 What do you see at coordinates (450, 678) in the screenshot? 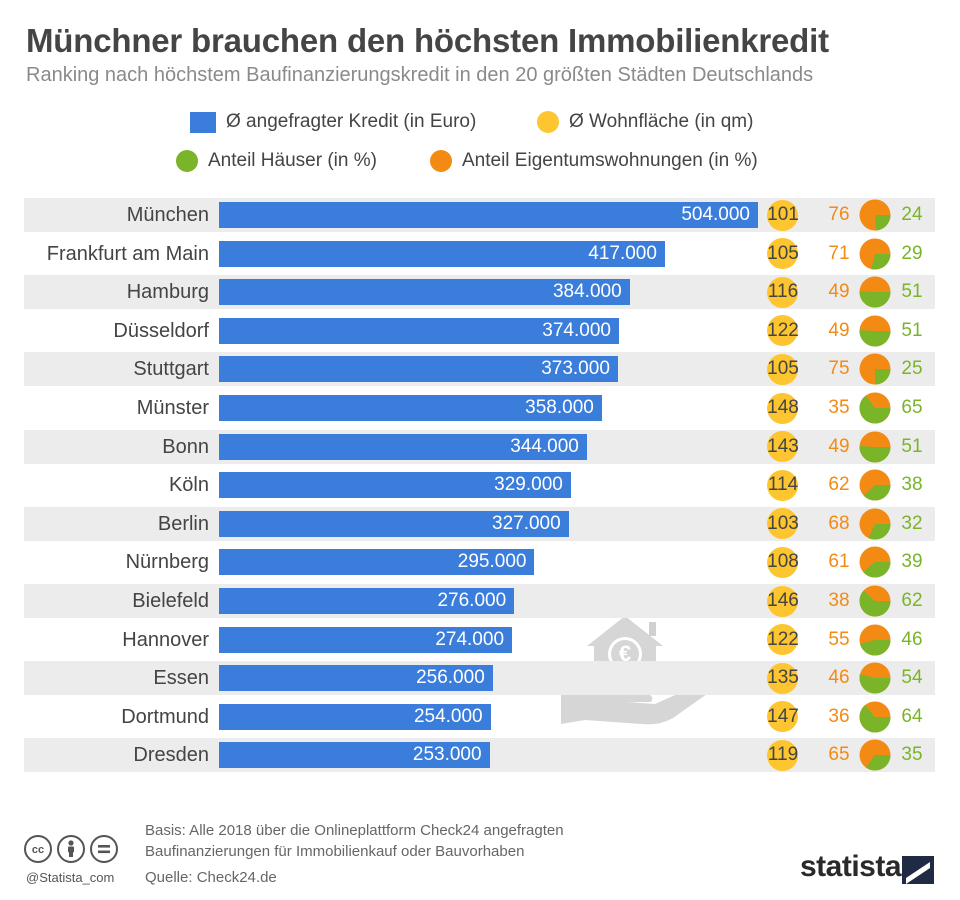
I see `bar-value-label: 256.000` at bounding box center [450, 678].